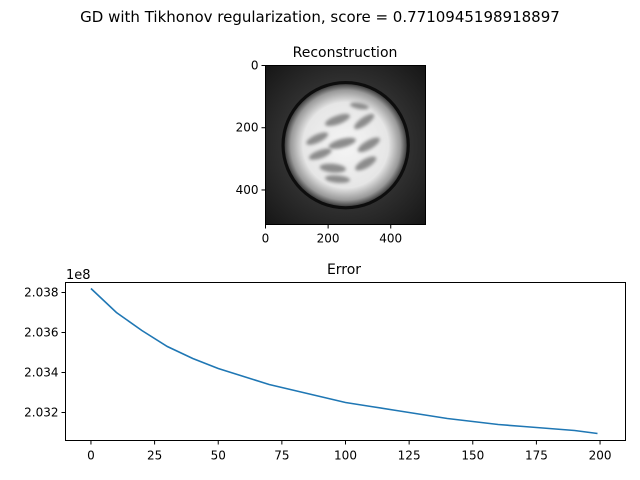 The height and width of the screenshot is (480, 640). I want to click on reconstruction-image, so click(345, 145).